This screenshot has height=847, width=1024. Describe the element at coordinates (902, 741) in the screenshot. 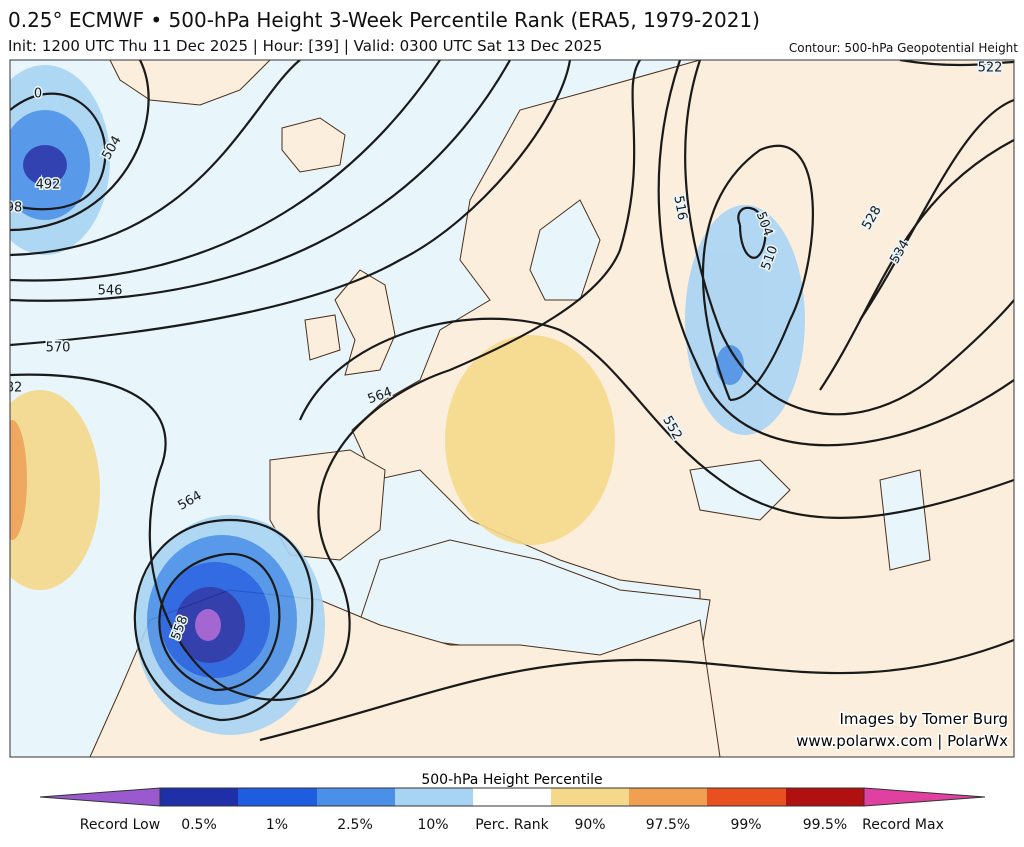

I see `credit: www.polarwx.com | PolarWx` at that location.